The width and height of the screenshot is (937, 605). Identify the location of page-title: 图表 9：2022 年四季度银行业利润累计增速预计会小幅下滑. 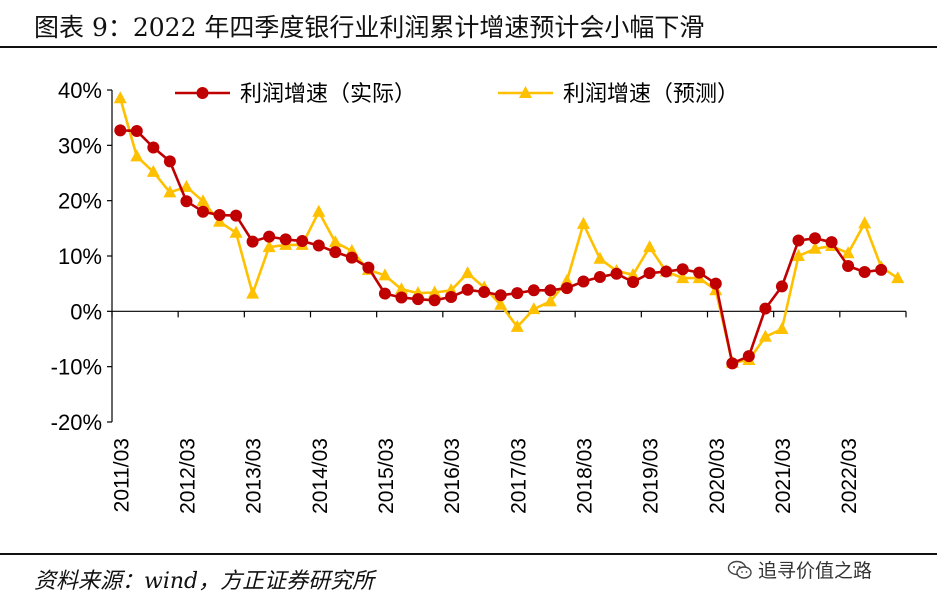
(369, 27).